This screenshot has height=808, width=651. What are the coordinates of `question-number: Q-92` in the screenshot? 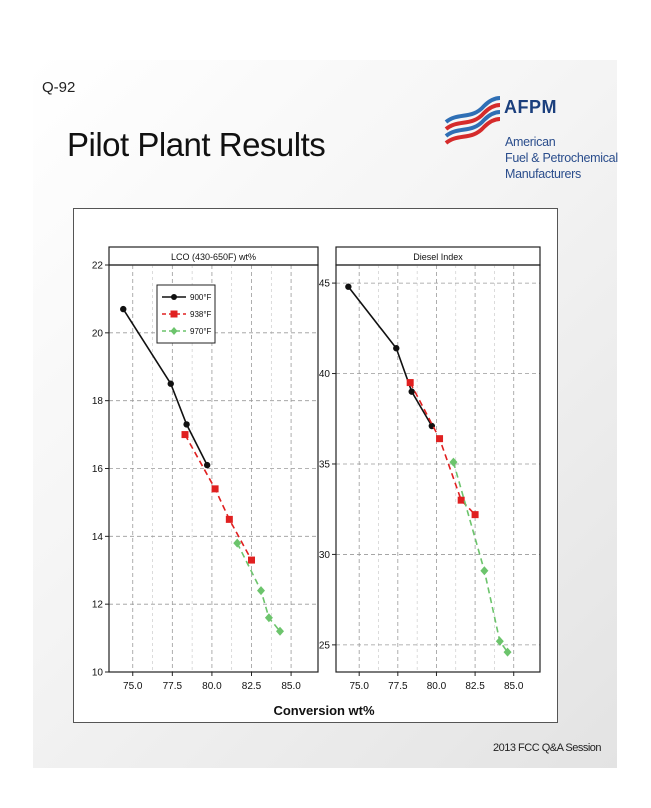 It's located at (59, 87).